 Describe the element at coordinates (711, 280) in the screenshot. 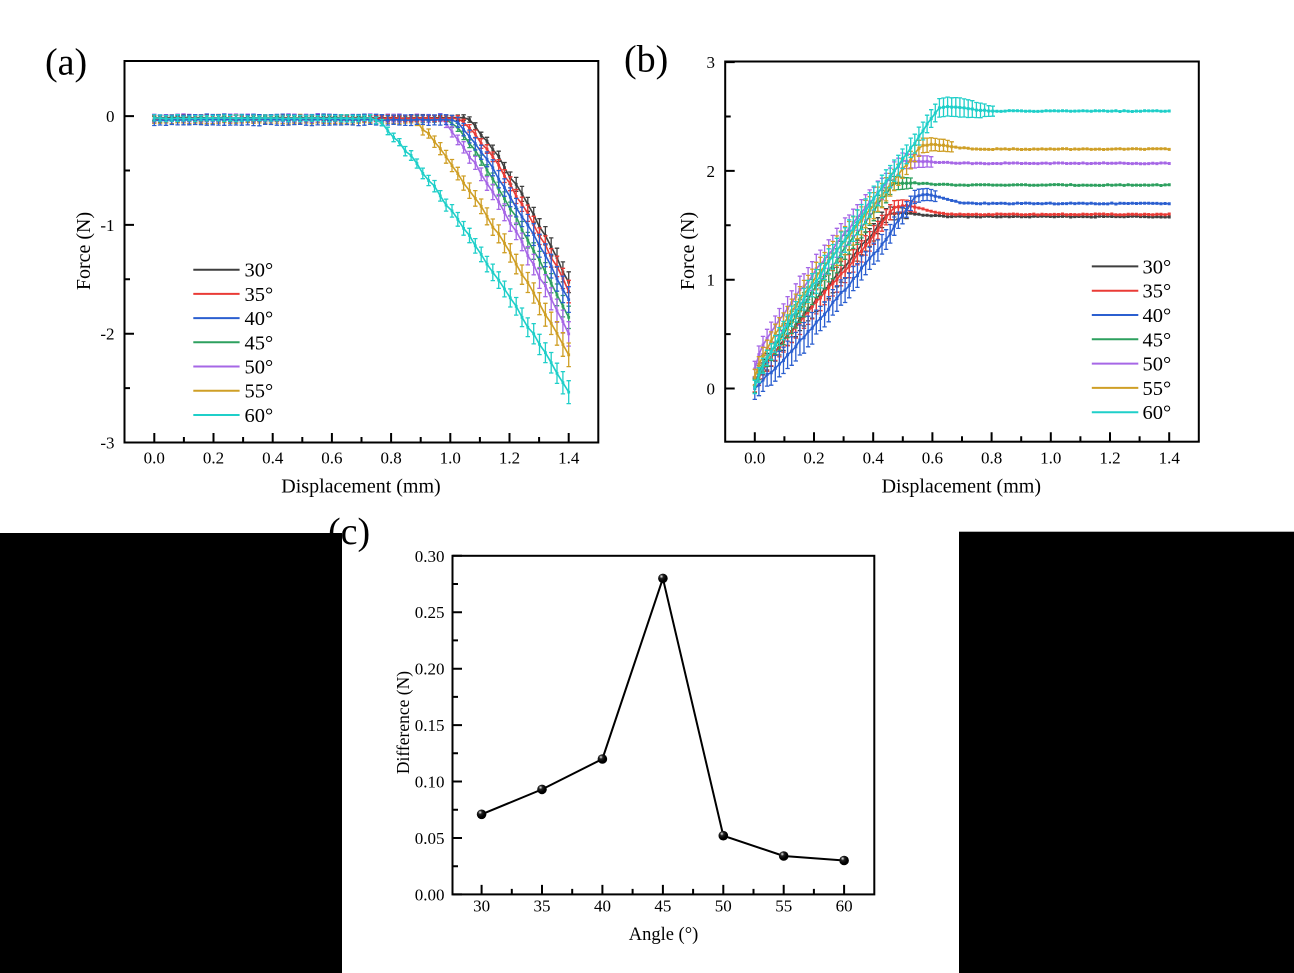

I see `svg-text: 1` at that location.